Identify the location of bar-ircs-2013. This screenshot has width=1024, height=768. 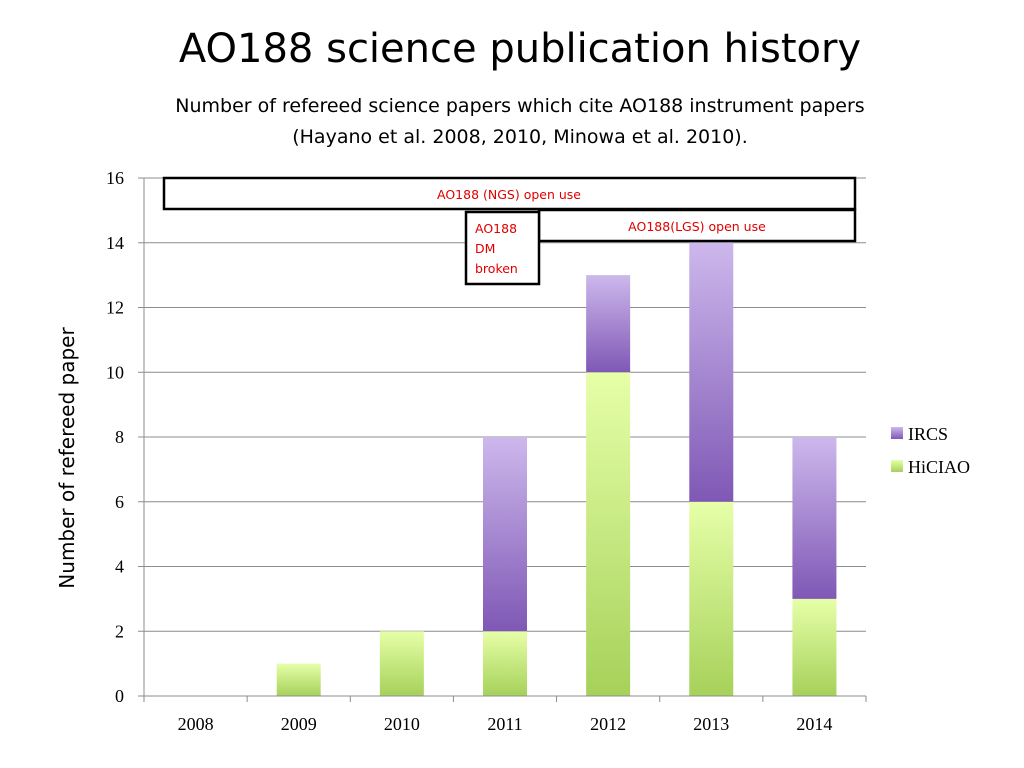
(711, 372).